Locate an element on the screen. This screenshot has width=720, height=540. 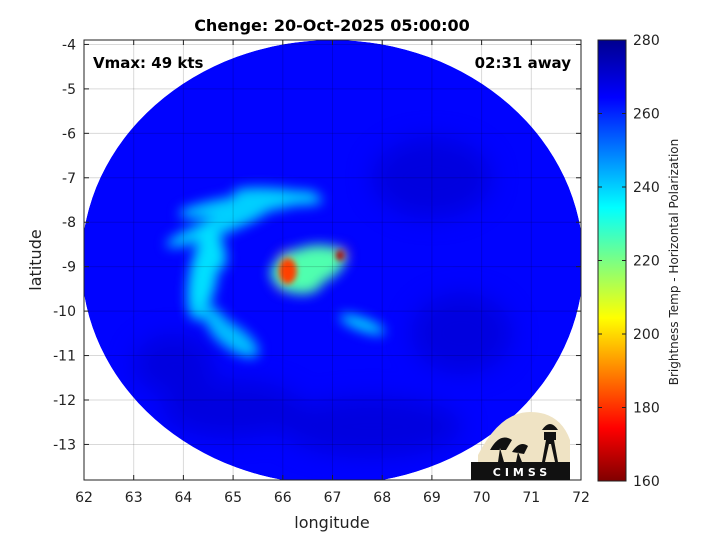
logo-text: CIMSS is located at coordinates (522, 472).